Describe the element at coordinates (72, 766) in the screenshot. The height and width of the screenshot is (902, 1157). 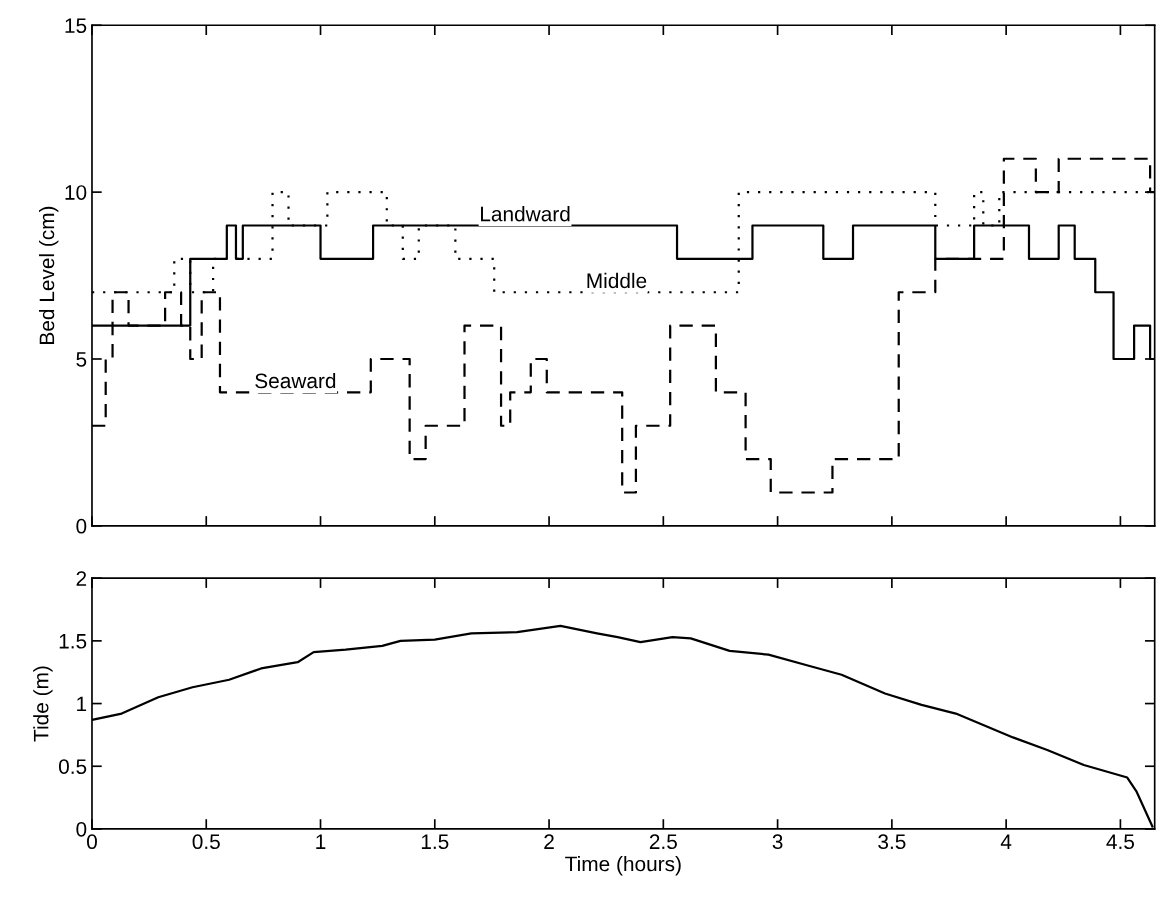
I see `y-tick-label: 0.5` at that location.